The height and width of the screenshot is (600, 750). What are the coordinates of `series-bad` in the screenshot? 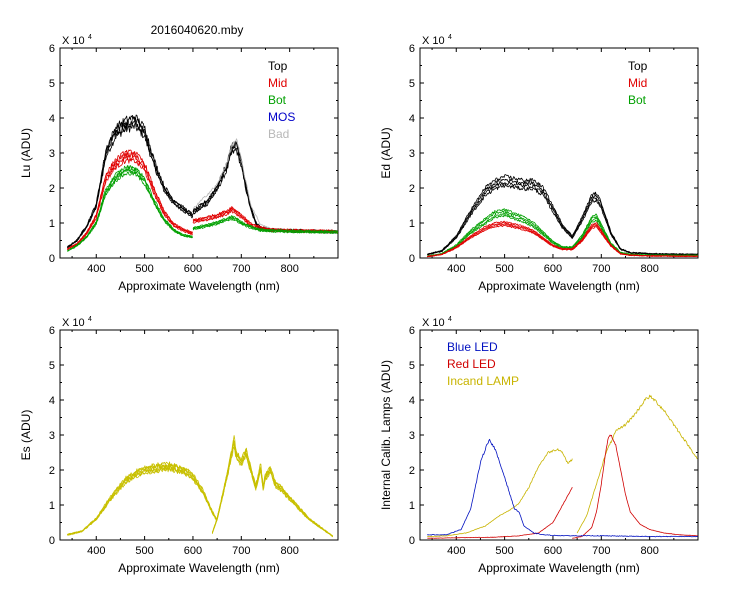 It's located at (231, 183).